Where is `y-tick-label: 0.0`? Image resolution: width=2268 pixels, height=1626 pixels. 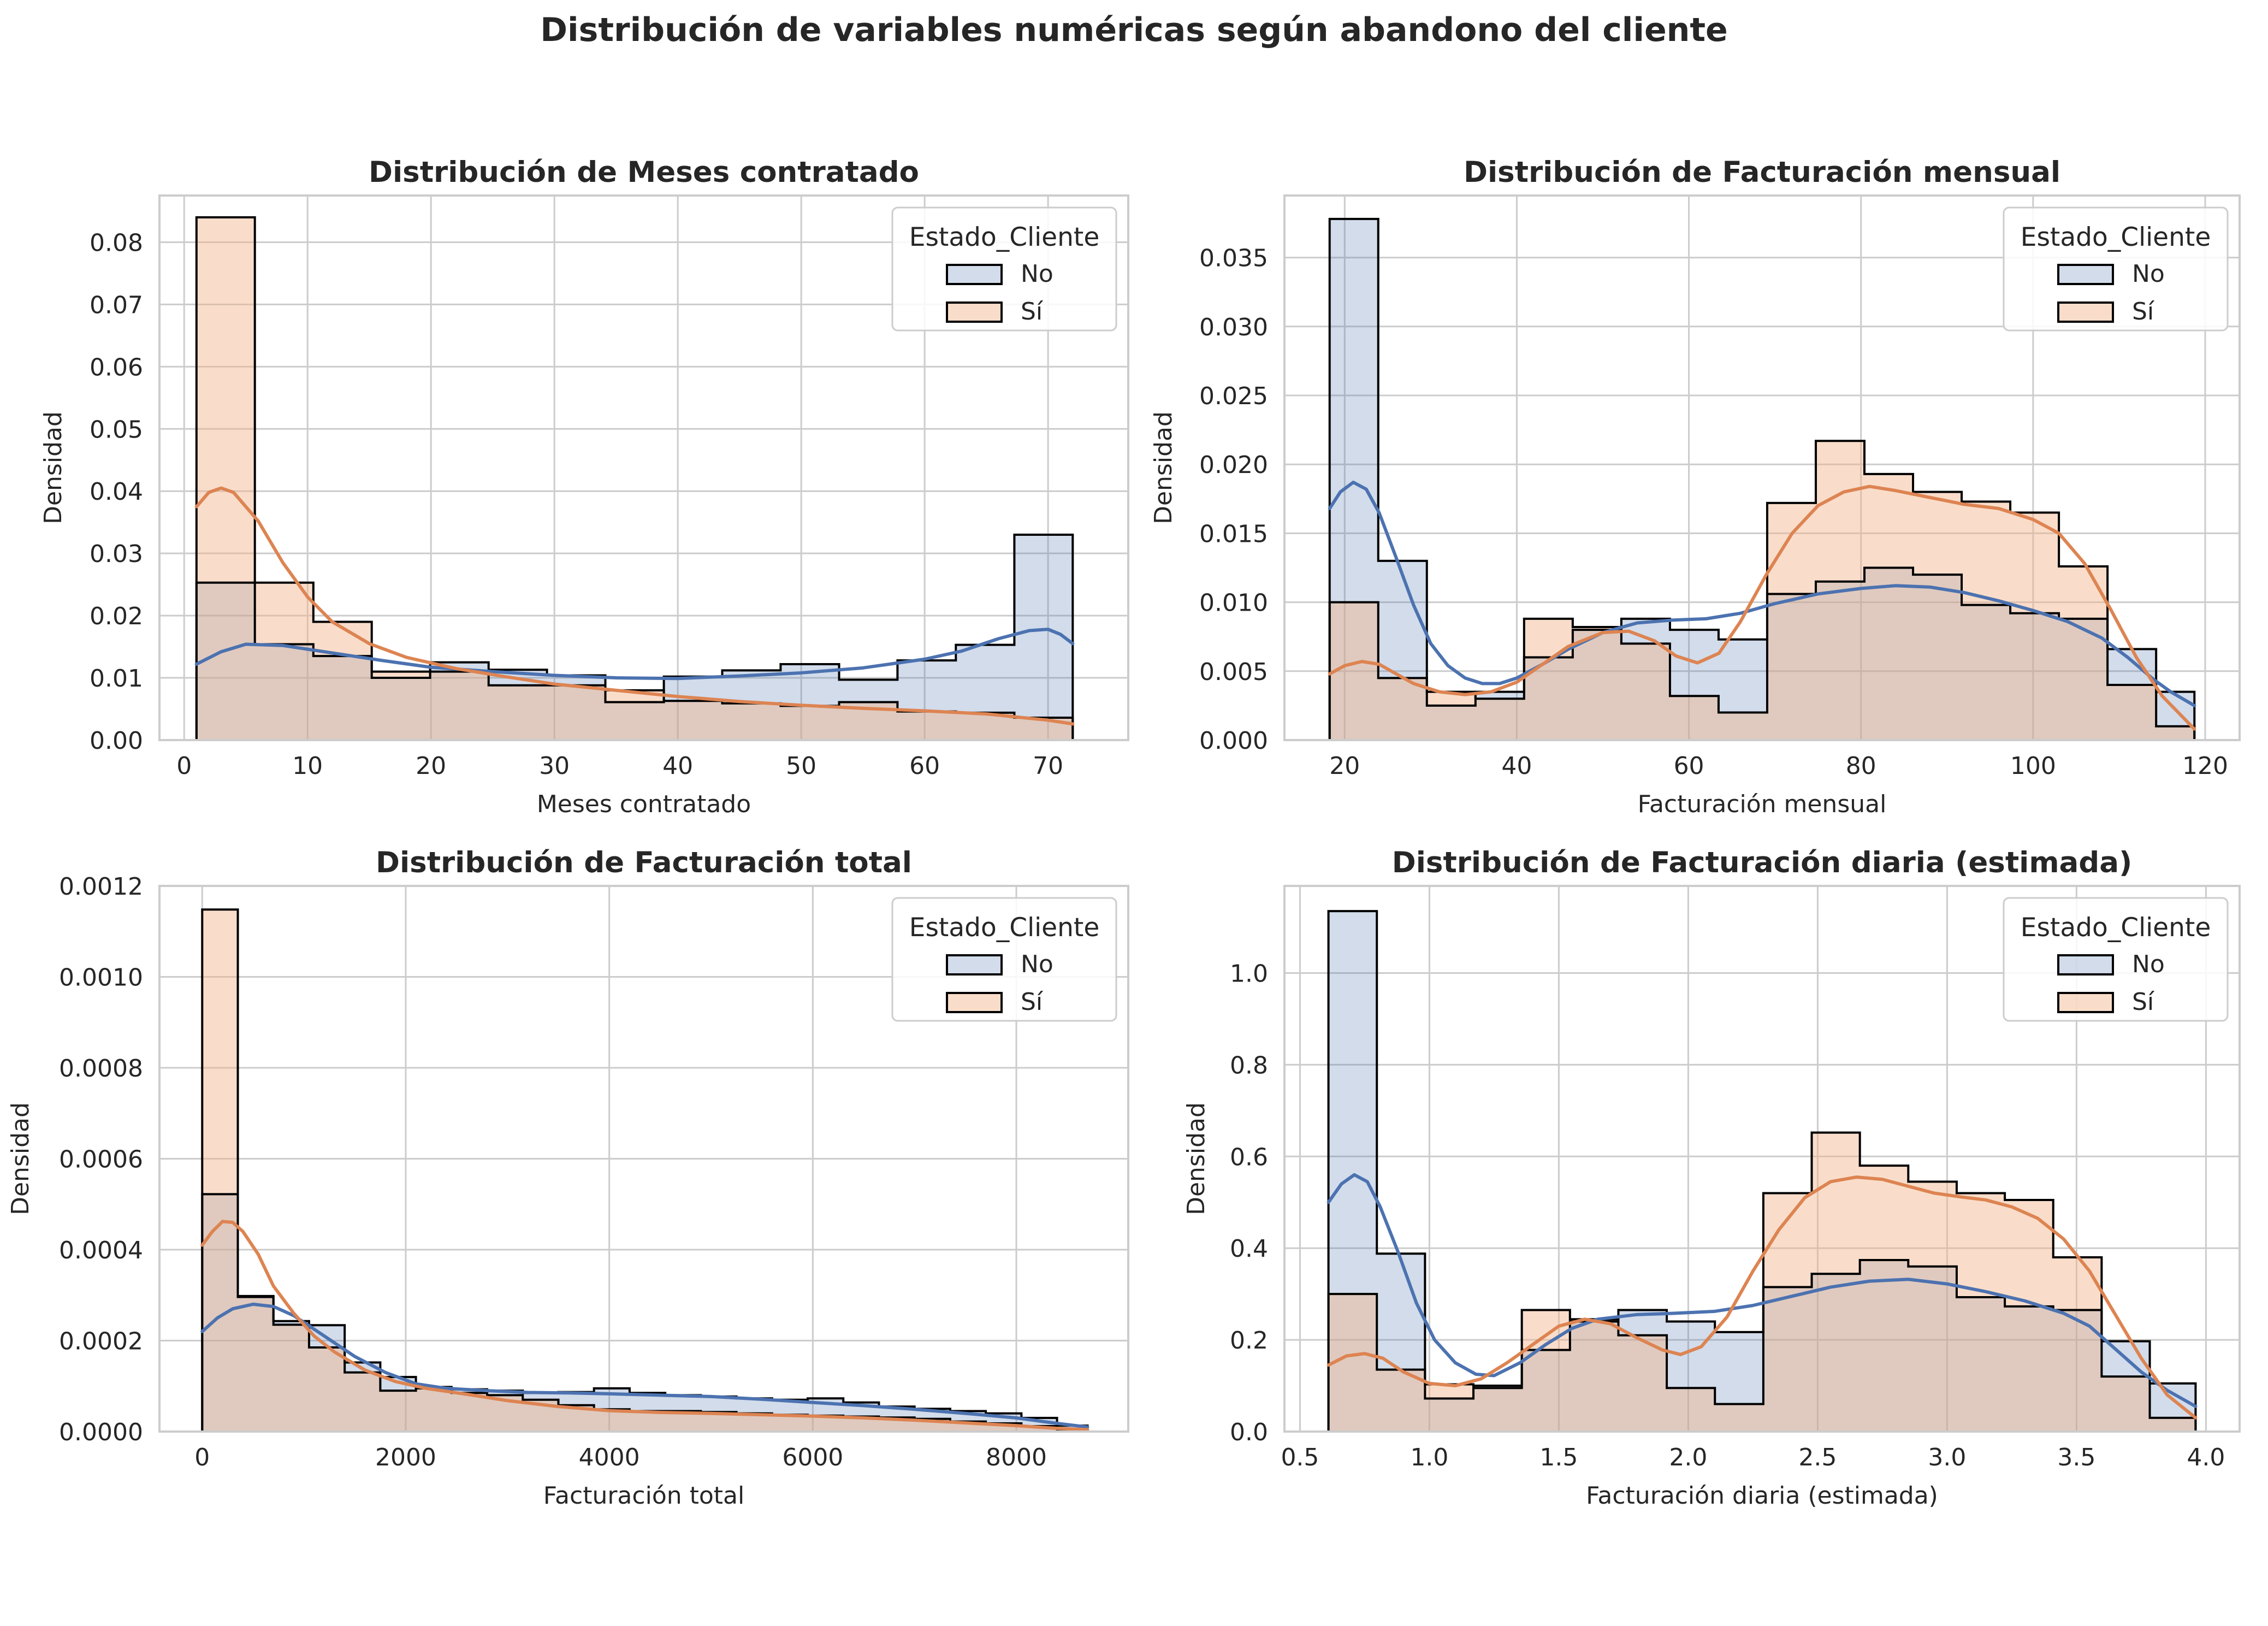
y-tick-label: 0.0 is located at coordinates (1249, 1432).